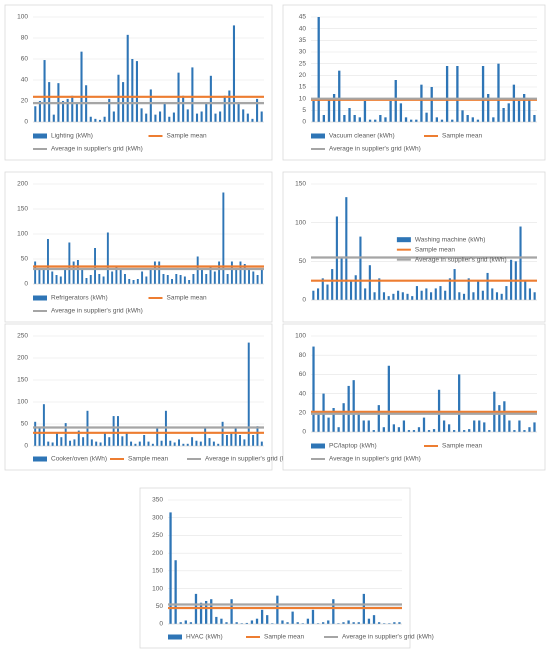 Image resolution: width=550 pixels, height=651 pixels. Describe the element at coordinates (353, 446) in the screenshot. I see `legend-label: PC/laptop (kWh)` at that location.